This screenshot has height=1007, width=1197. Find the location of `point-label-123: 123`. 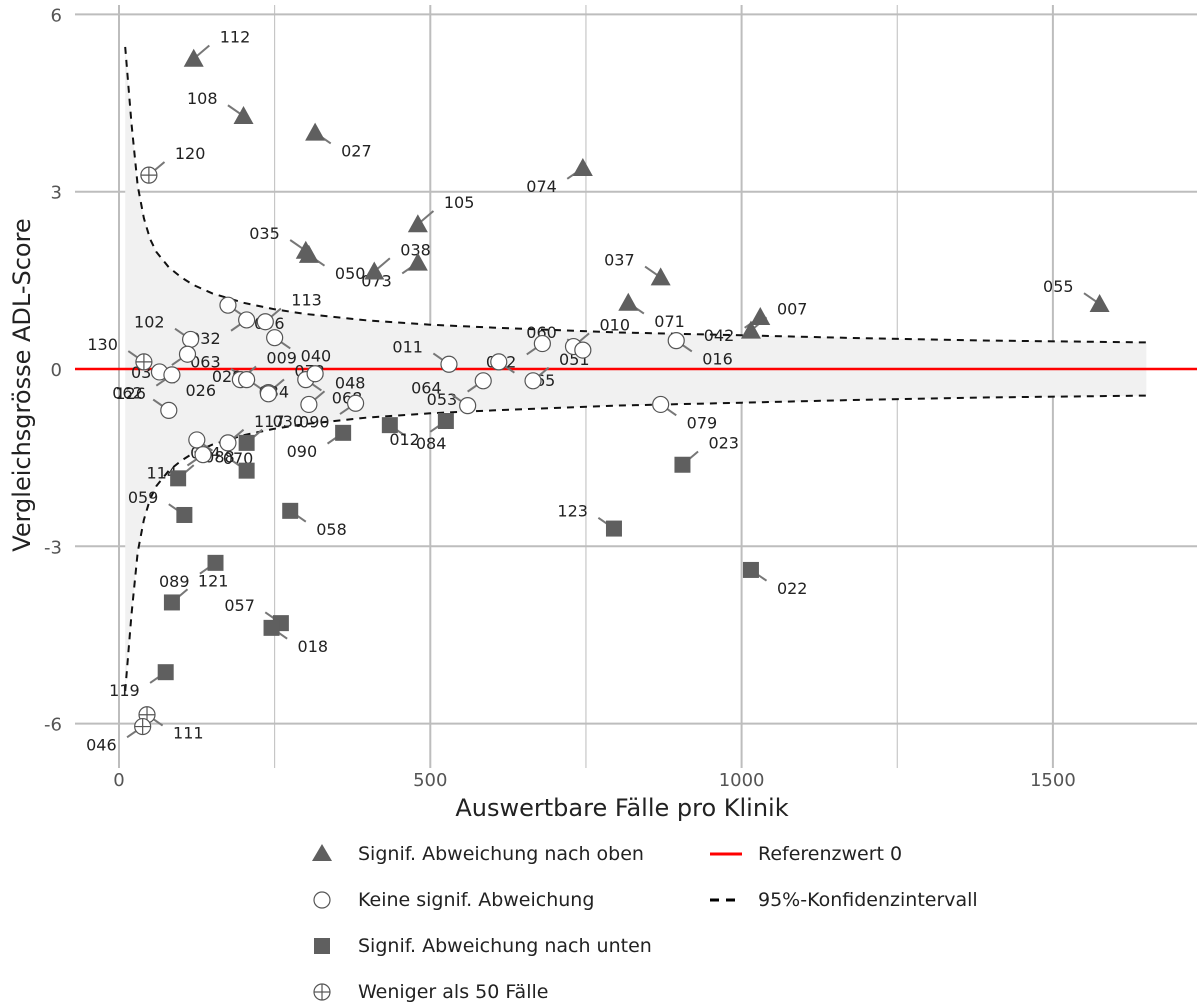

point-label-123: 123 is located at coordinates (572, 511).